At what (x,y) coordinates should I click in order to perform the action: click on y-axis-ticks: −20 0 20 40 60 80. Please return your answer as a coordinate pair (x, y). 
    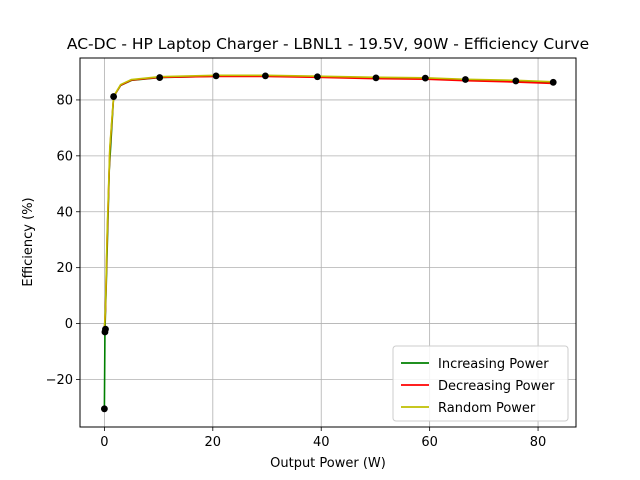
    Looking at the image, I should click on (63, 240).